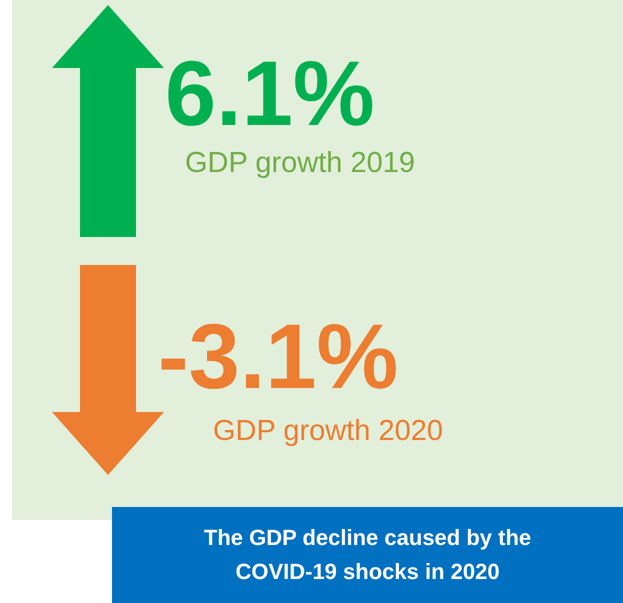  What do you see at coordinates (270, 94) in the screenshot?
I see `data-label: 6.1%` at bounding box center [270, 94].